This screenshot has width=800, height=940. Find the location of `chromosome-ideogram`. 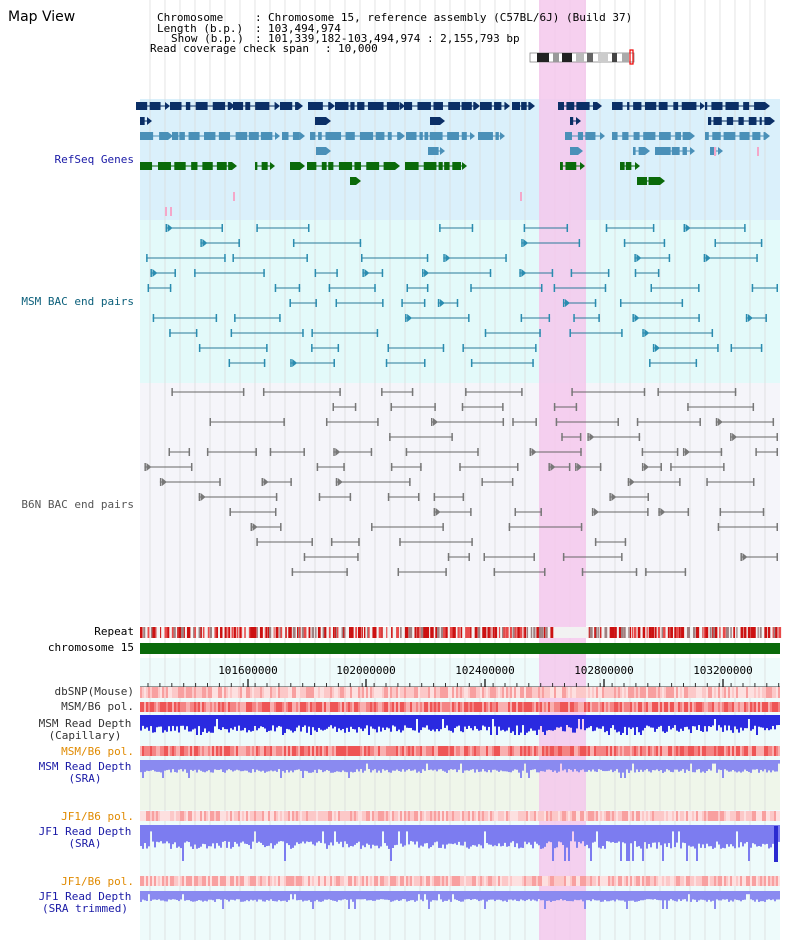

chromosome-ideogram is located at coordinates (582, 57).